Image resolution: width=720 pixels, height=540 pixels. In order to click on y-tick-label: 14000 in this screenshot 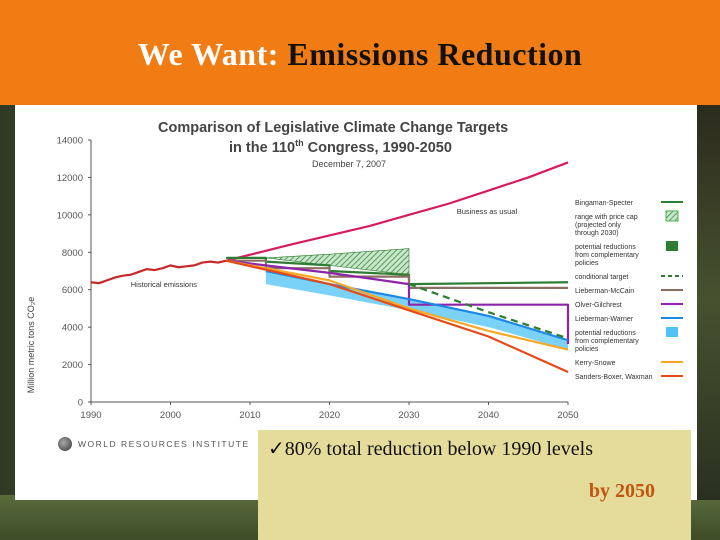, I will do `click(70, 141)`.